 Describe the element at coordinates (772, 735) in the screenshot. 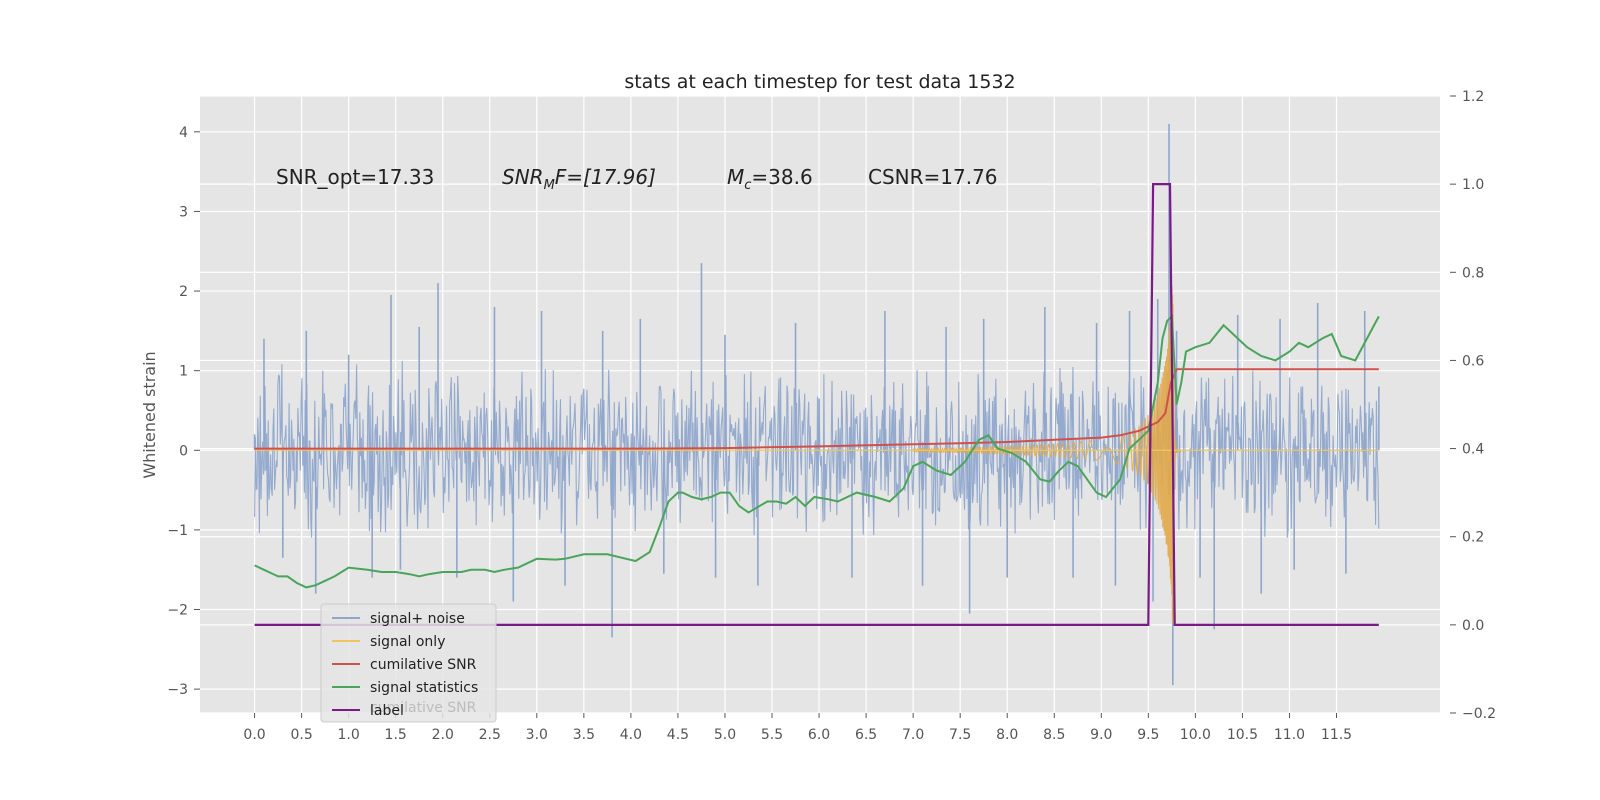

I see `x-tick-label: 5.5` at that location.